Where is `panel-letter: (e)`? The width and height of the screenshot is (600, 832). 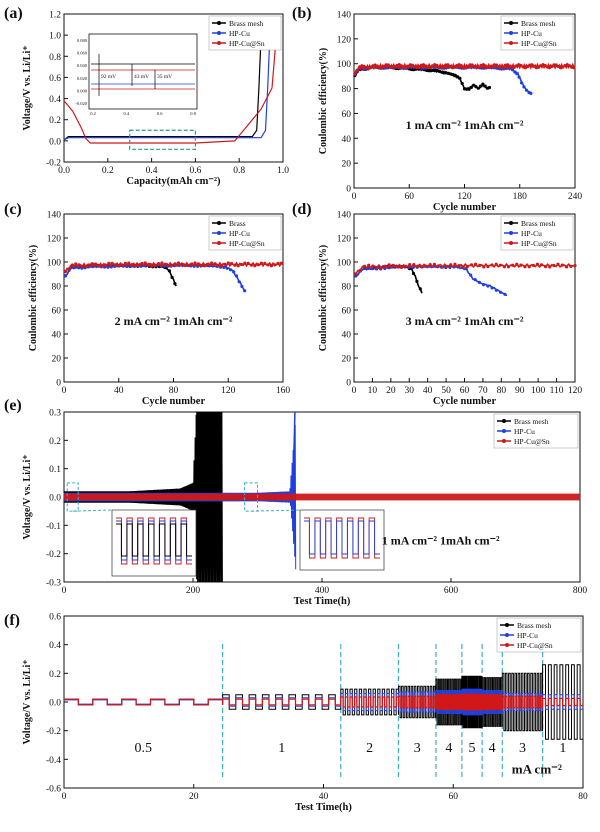
panel-letter: (e) is located at coordinates (13, 405).